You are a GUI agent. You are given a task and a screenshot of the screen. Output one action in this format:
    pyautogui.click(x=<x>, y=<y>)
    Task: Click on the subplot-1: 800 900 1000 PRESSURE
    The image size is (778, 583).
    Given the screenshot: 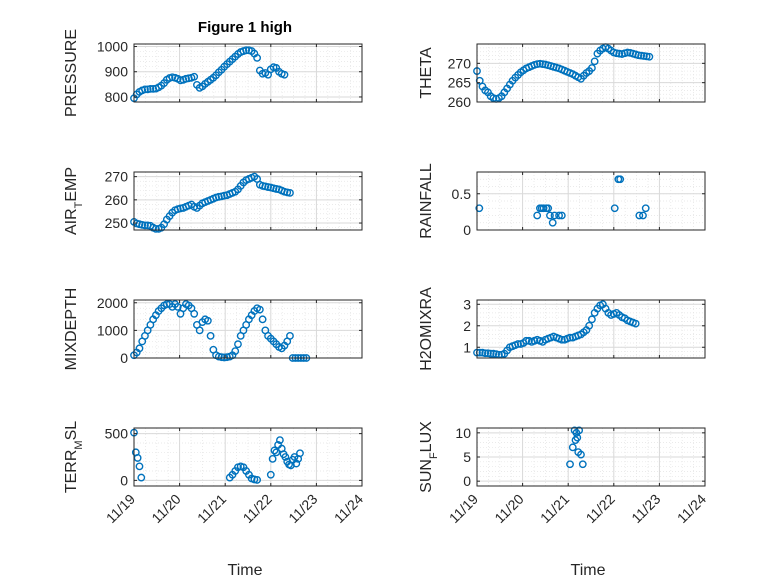 What is the action you would take?
    pyautogui.click(x=213, y=73)
    